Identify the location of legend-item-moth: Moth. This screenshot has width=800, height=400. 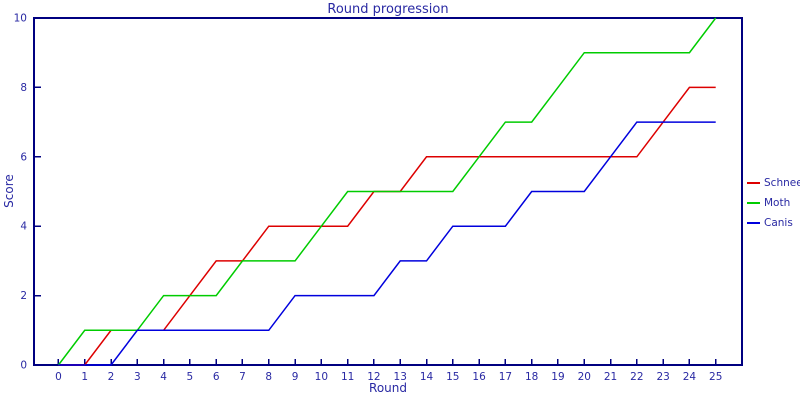
(773, 203).